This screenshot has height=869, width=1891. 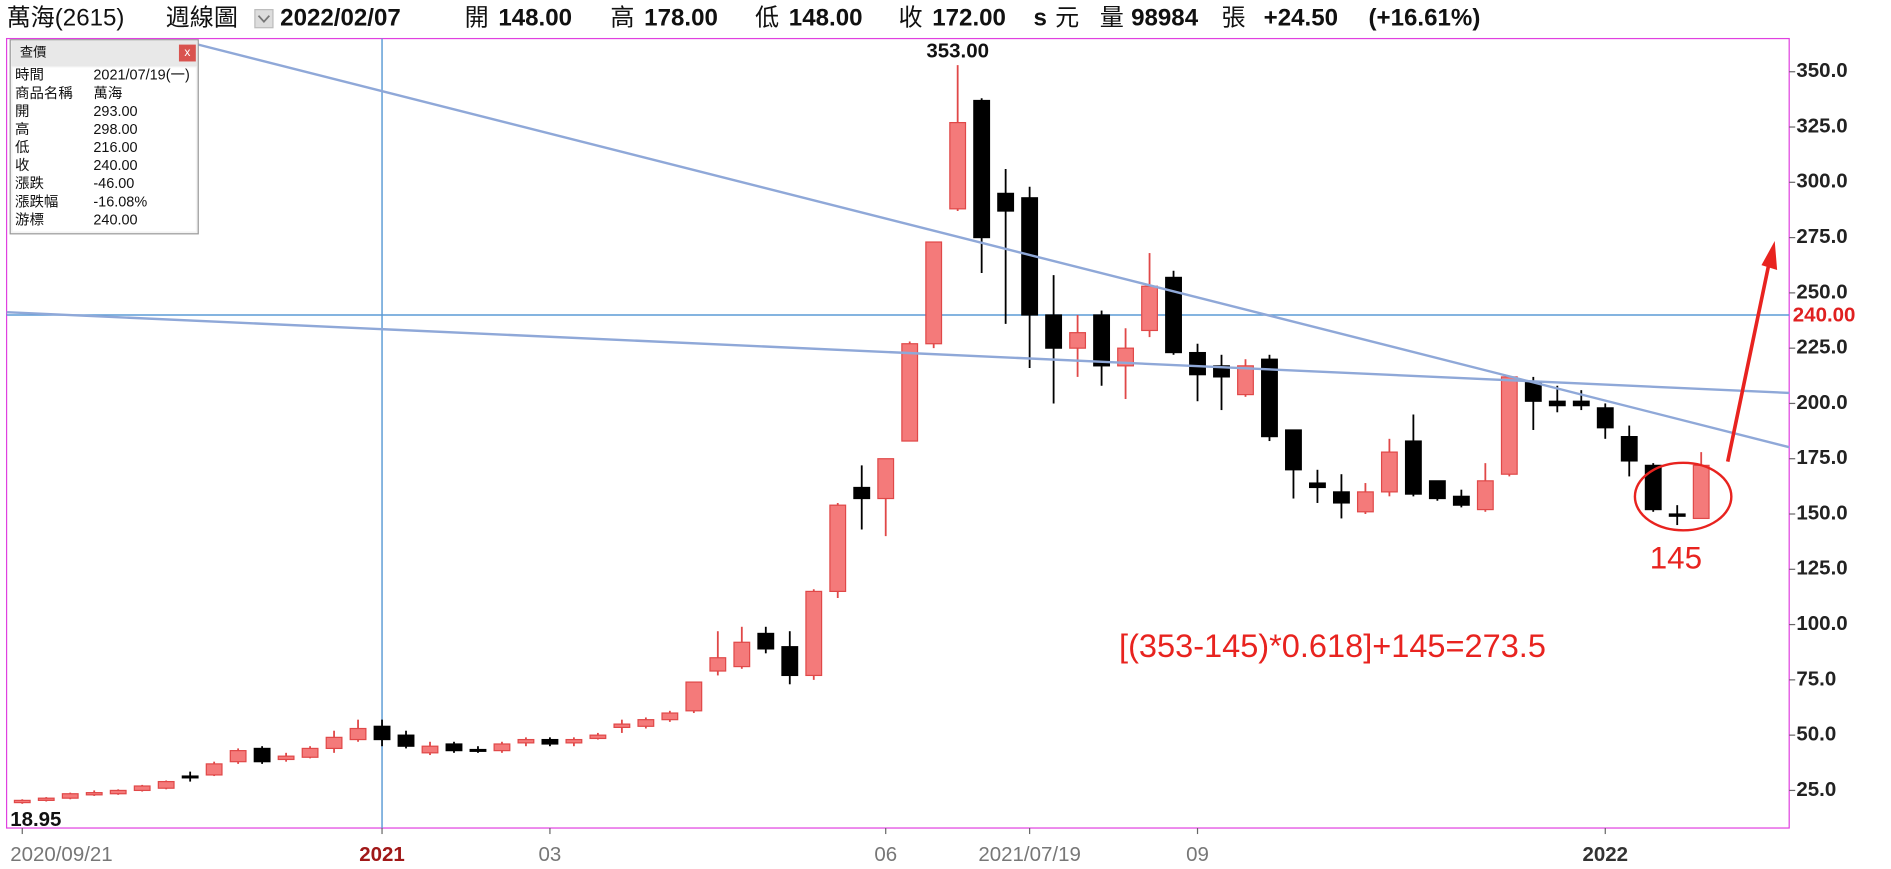 What do you see at coordinates (66, 18) in the screenshot?
I see `symbol: 萬海(2615)` at bounding box center [66, 18].